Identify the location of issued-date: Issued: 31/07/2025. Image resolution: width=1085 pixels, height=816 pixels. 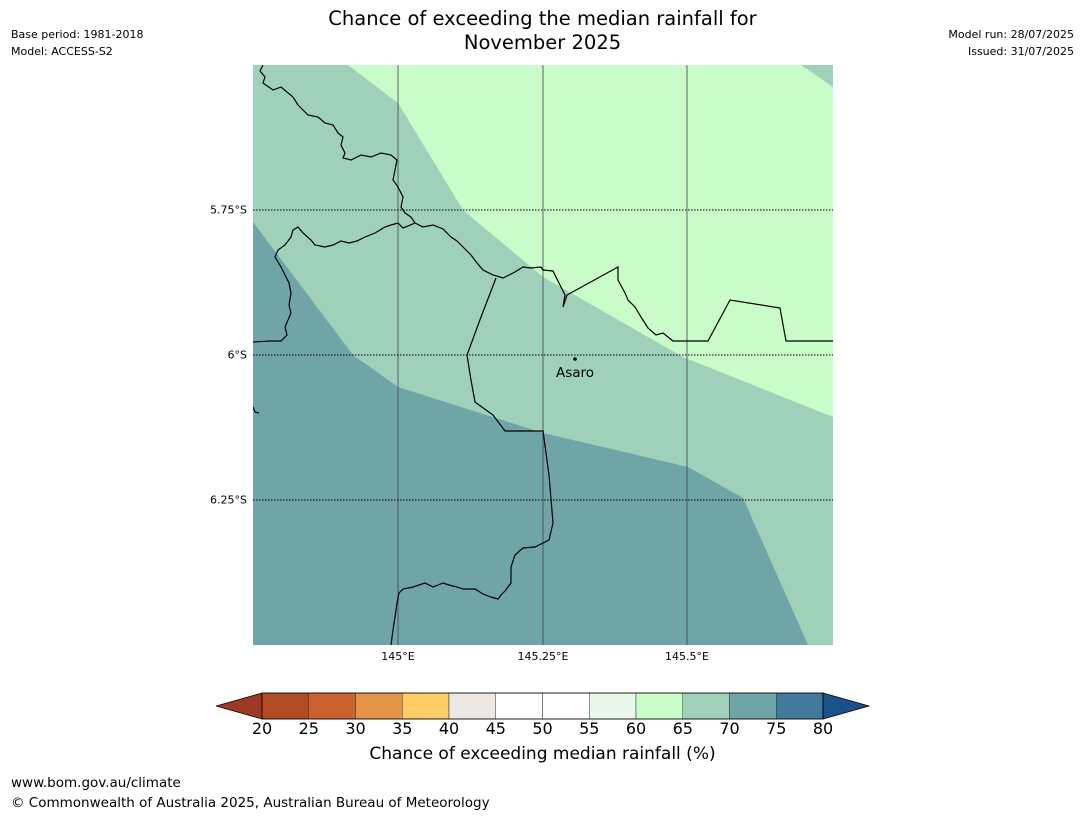
(1020, 51).